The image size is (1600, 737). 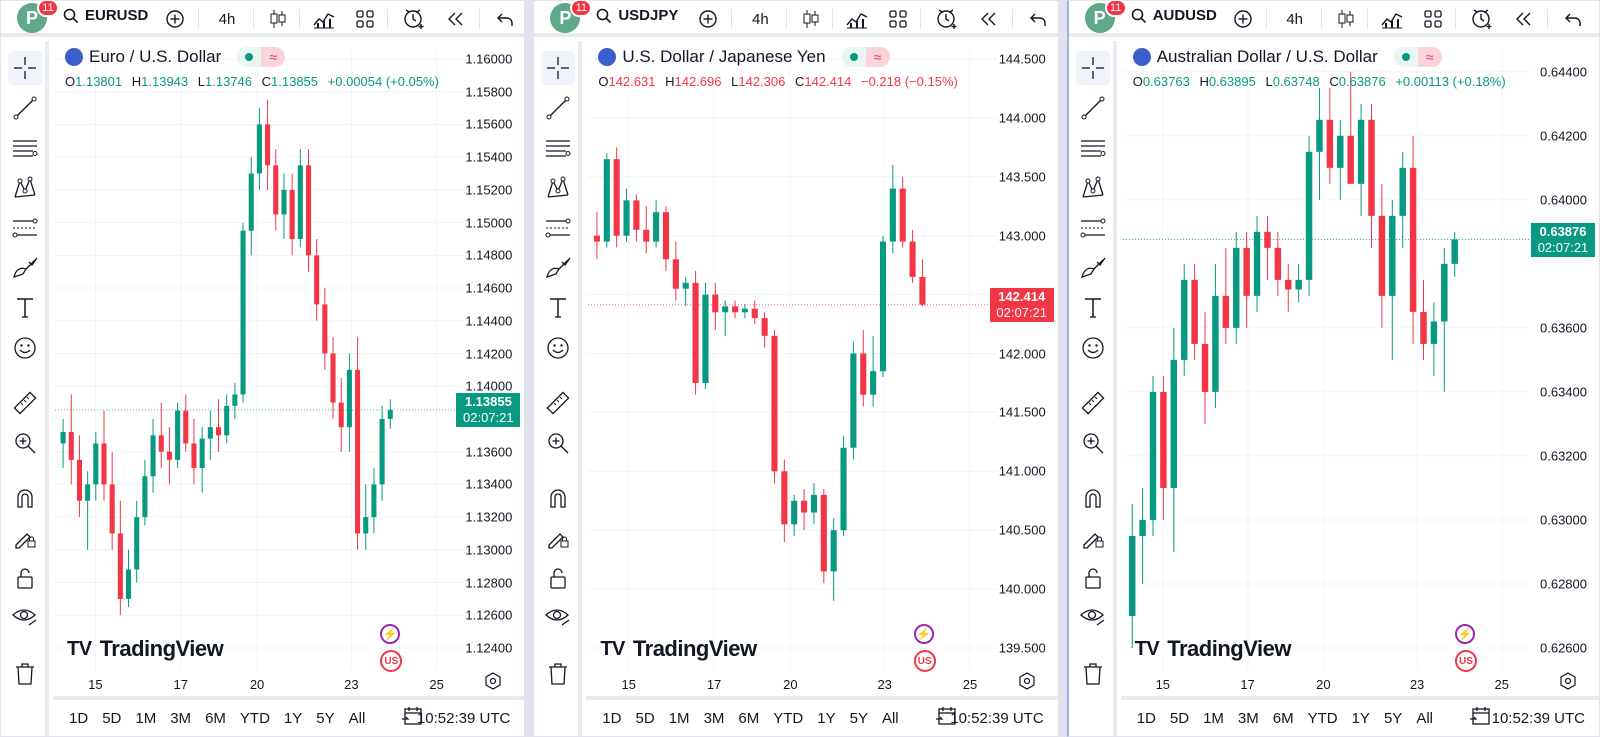 I want to click on range-button-5y: 5Y, so click(x=325, y=718).